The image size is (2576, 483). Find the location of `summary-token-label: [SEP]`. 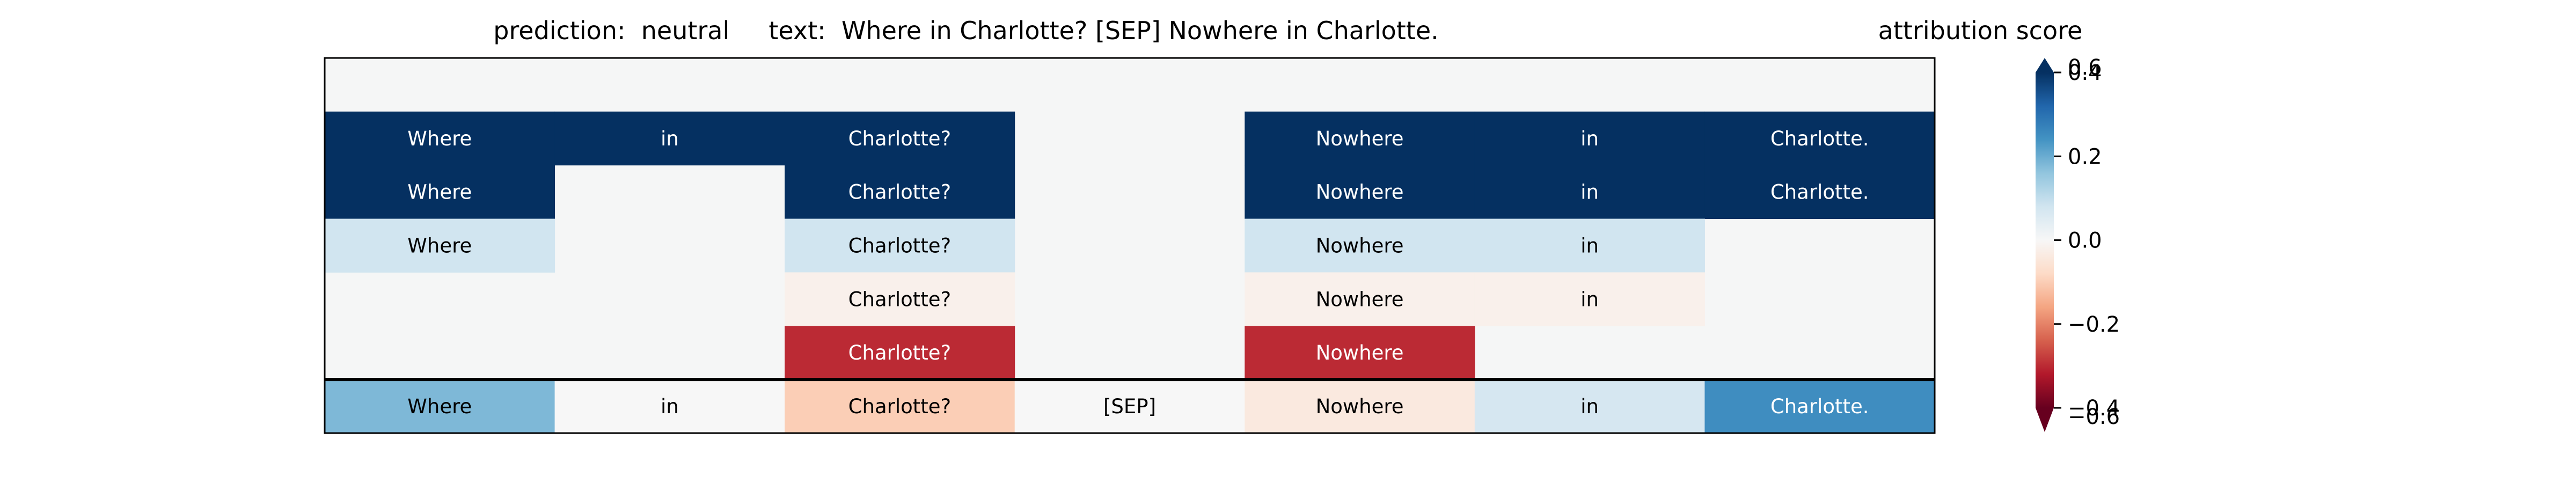

summary-token-label: [SEP] is located at coordinates (1129, 406).